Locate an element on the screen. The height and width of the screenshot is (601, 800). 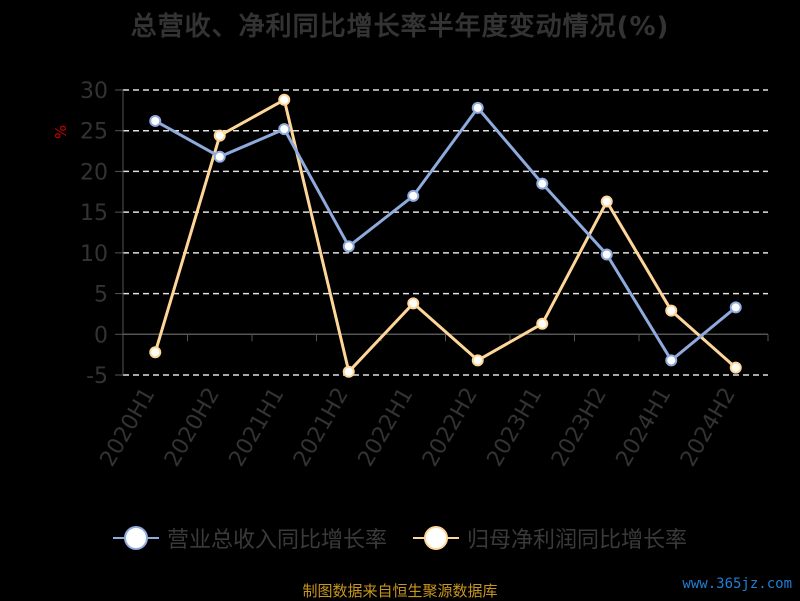
y-tick-label: 0 is located at coordinates (101, 335).